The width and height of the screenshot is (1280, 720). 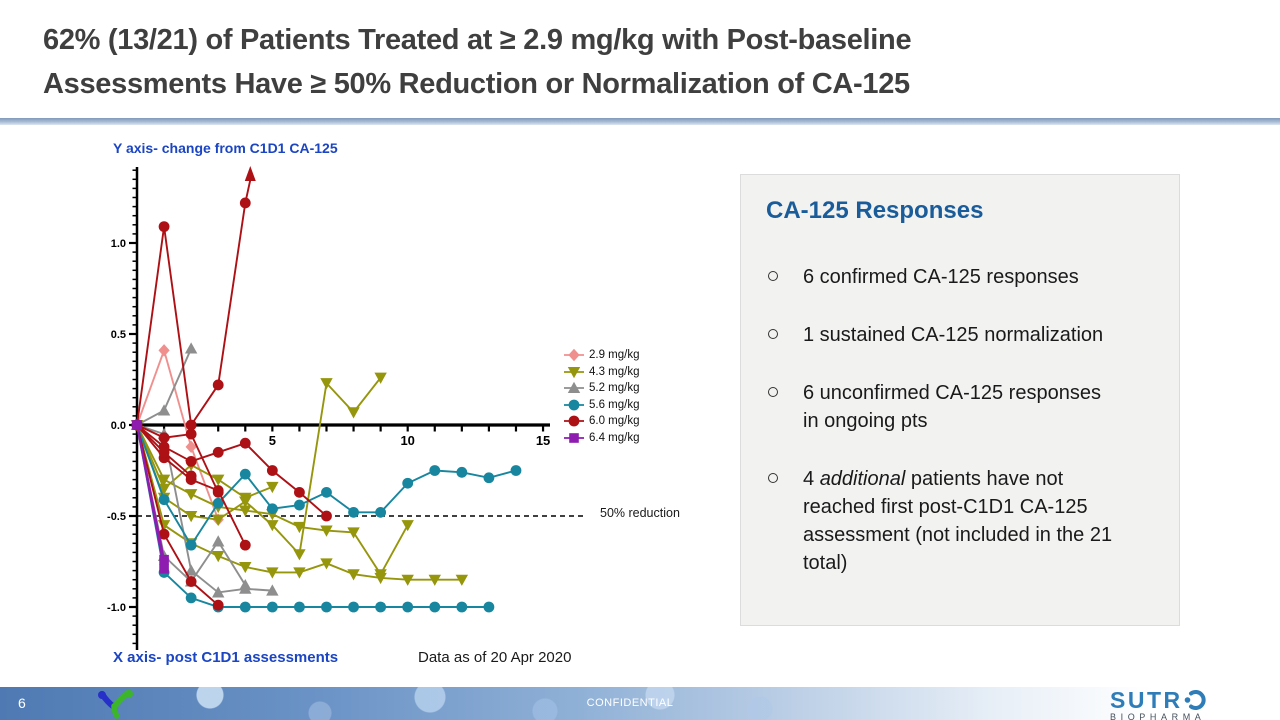 I want to click on title-divider-bar, so click(x=640, y=121).